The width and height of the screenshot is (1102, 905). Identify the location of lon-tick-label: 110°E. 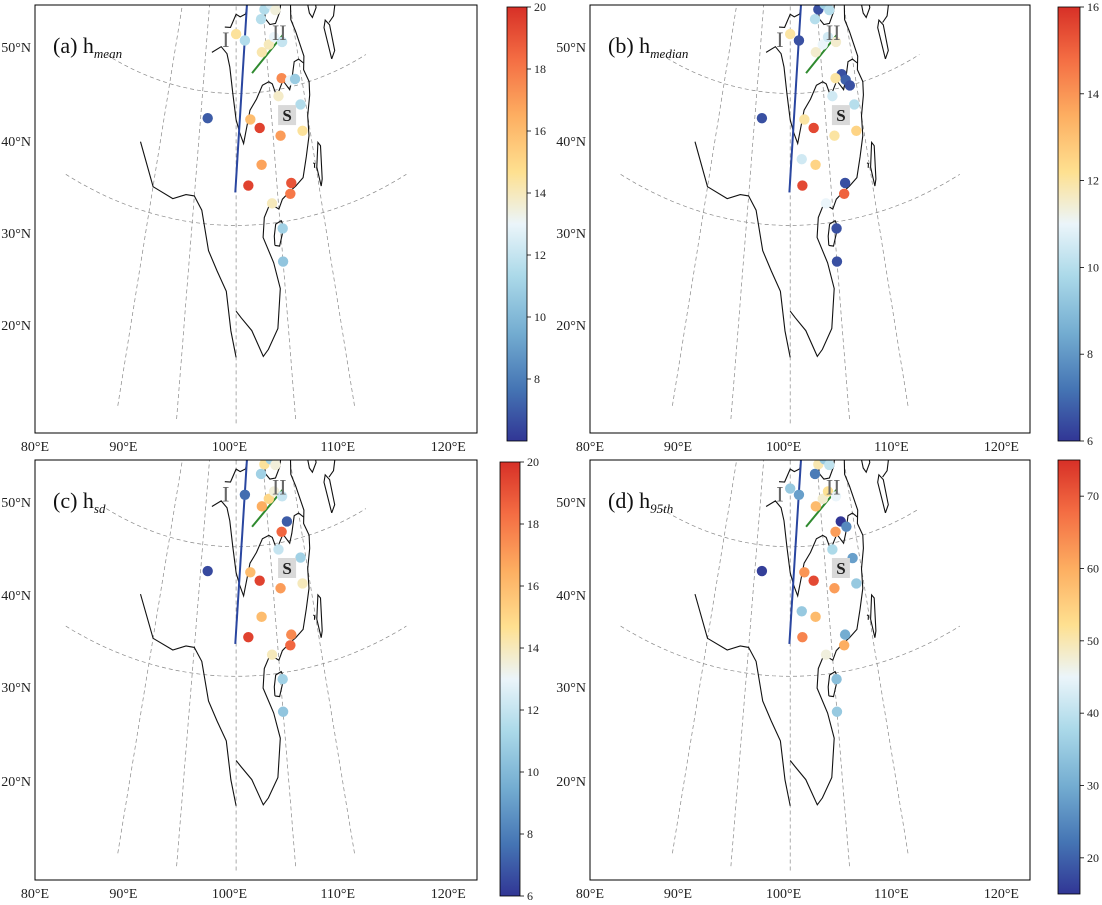
(891, 894).